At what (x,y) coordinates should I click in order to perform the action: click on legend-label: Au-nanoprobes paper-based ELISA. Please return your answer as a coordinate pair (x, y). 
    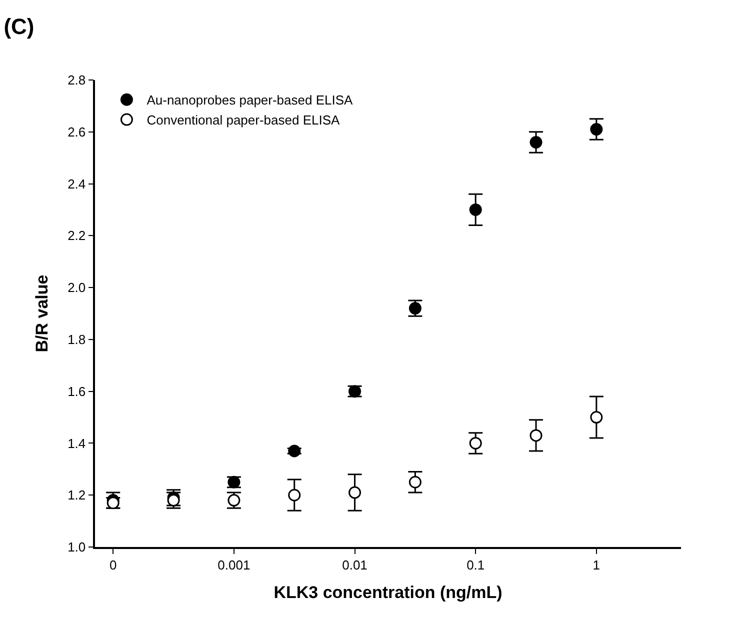
    Looking at the image, I should click on (250, 100).